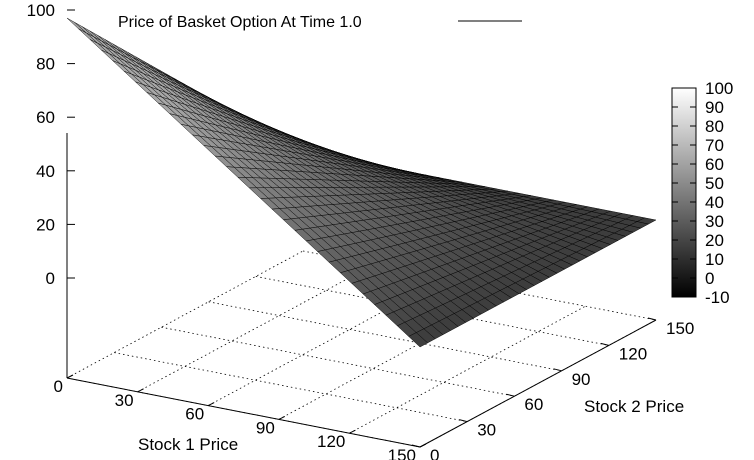 The height and width of the screenshot is (460, 754). I want to click on z-tick-label: 20, so click(45, 224).